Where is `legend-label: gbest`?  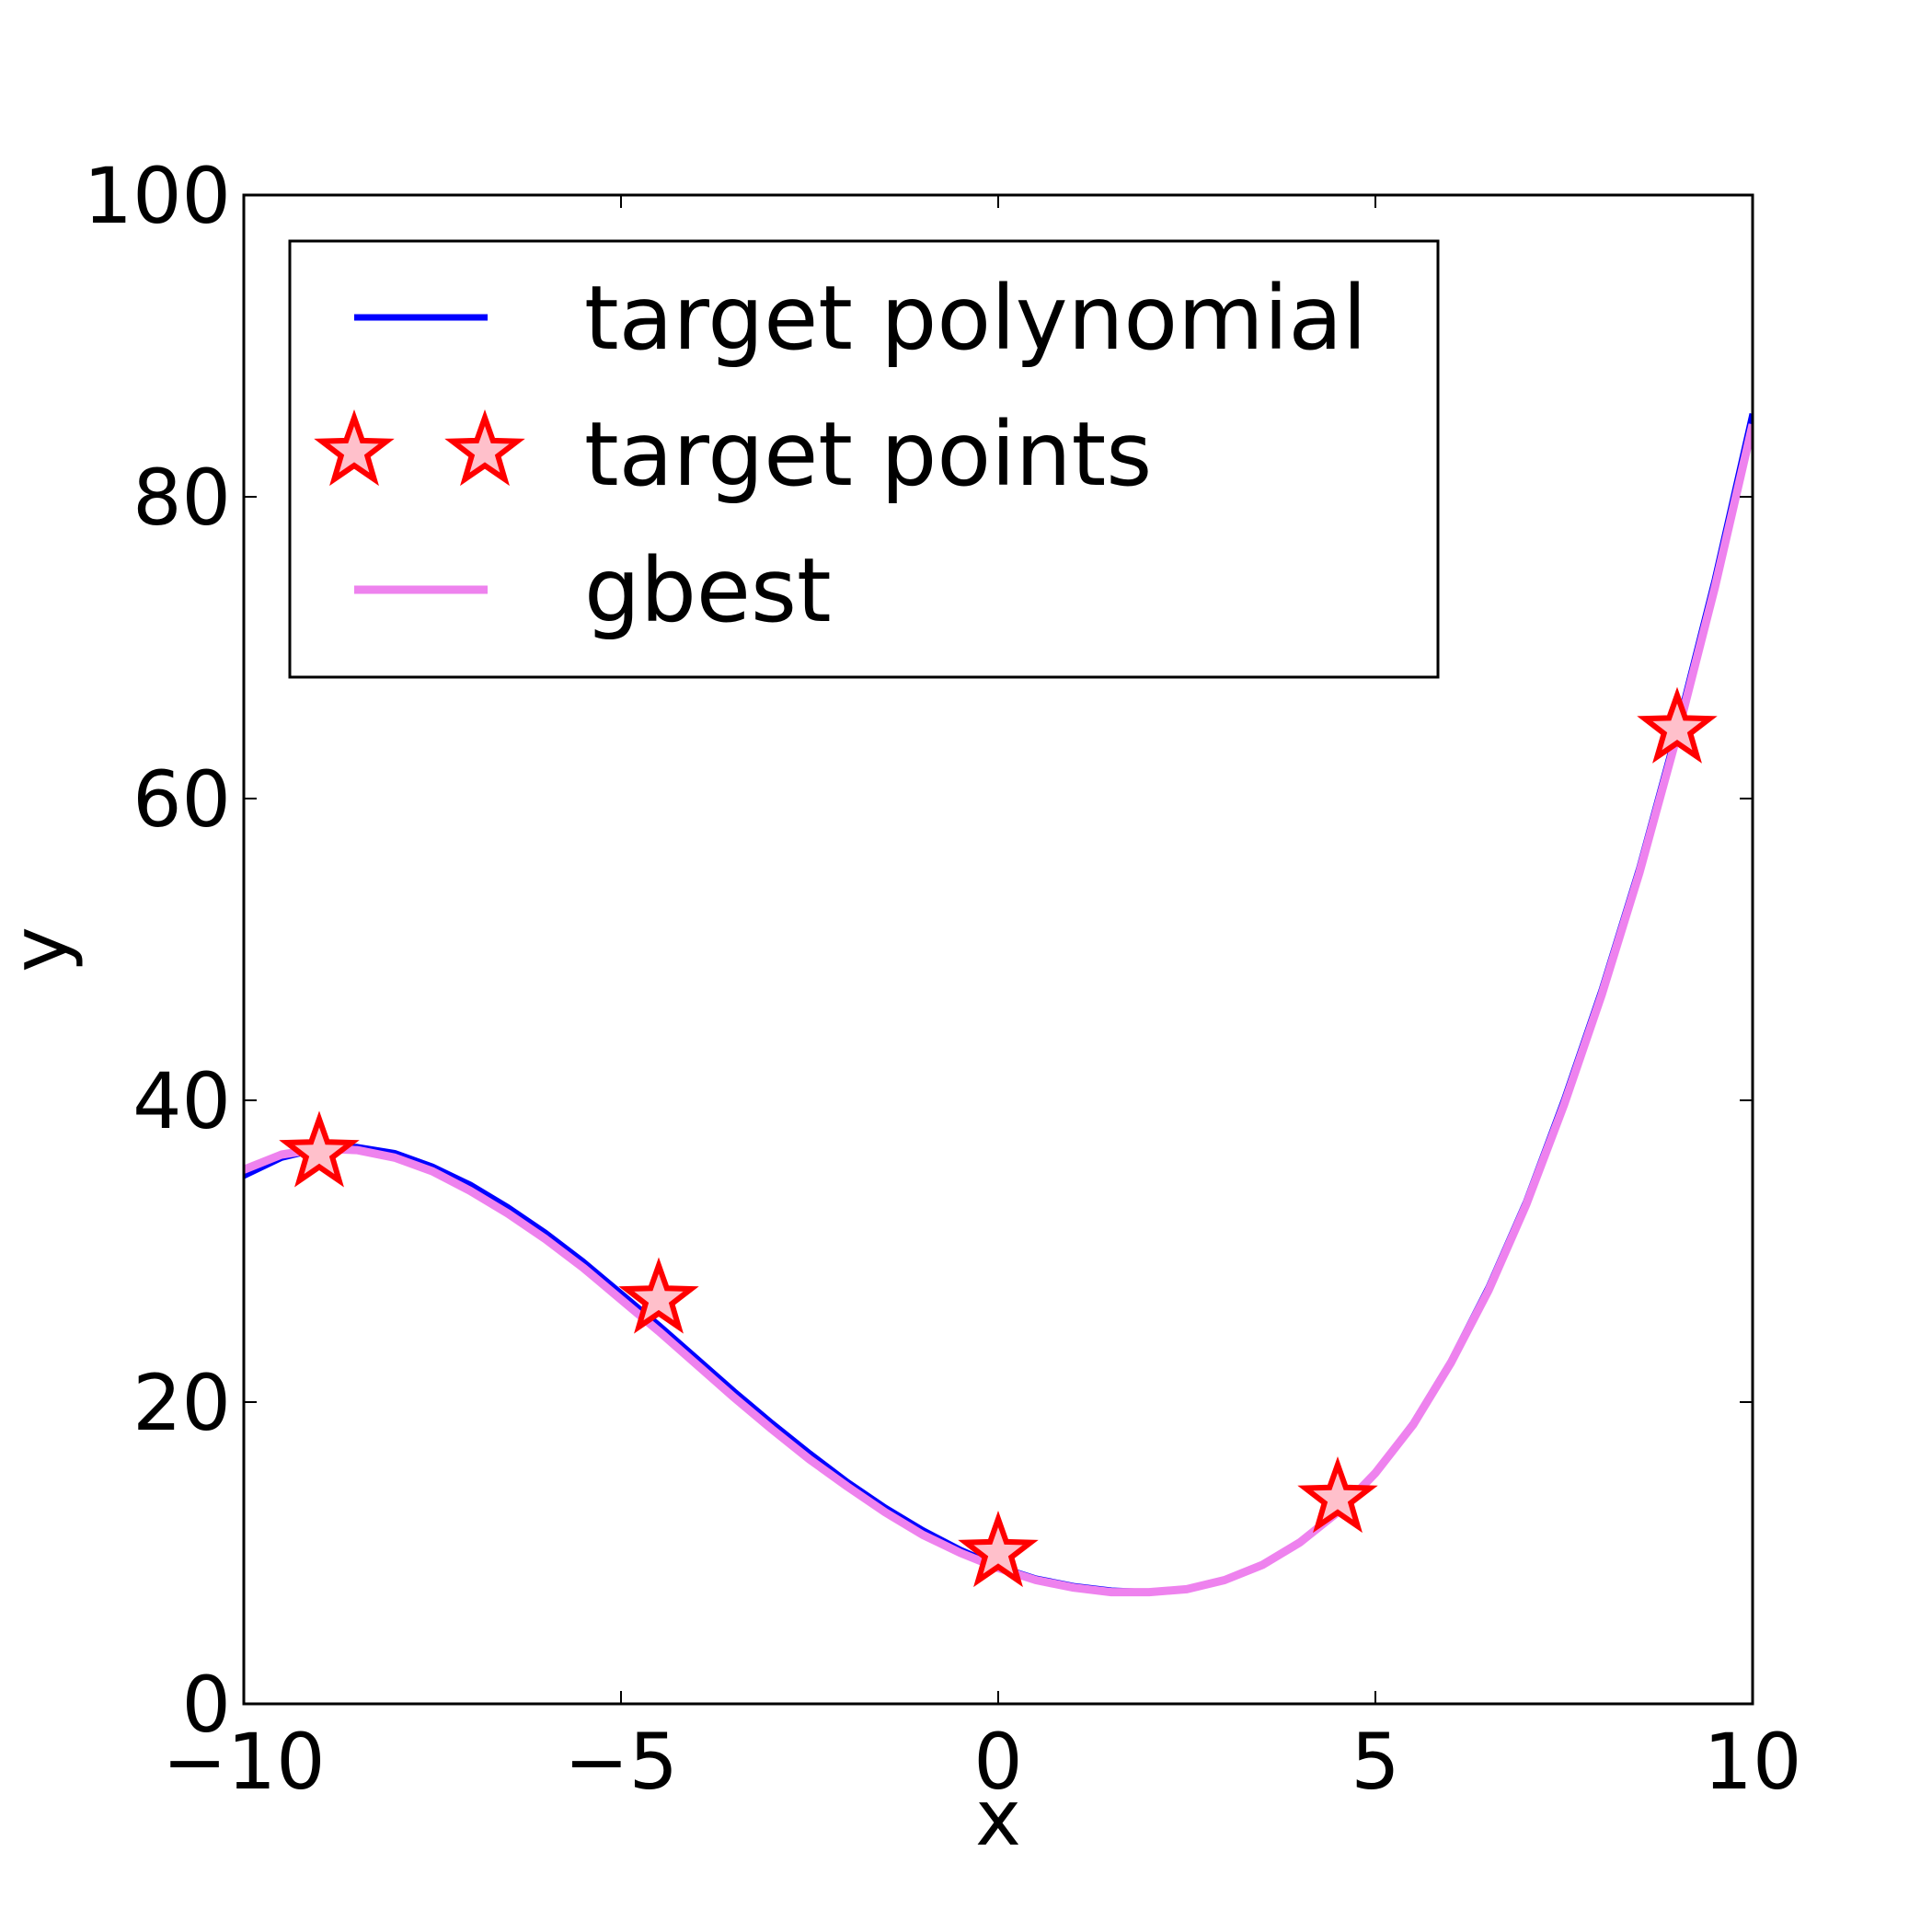
legend-label: gbest is located at coordinates (708, 590).